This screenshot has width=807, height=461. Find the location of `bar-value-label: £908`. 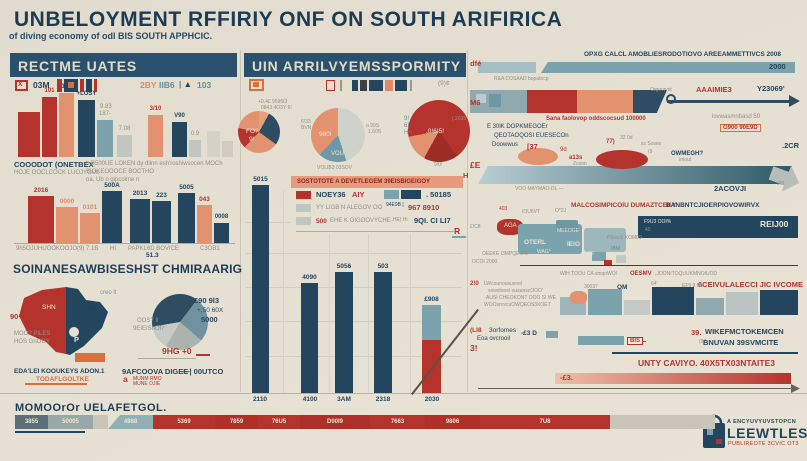

bar-value-label: £908 is located at coordinates (431, 299).